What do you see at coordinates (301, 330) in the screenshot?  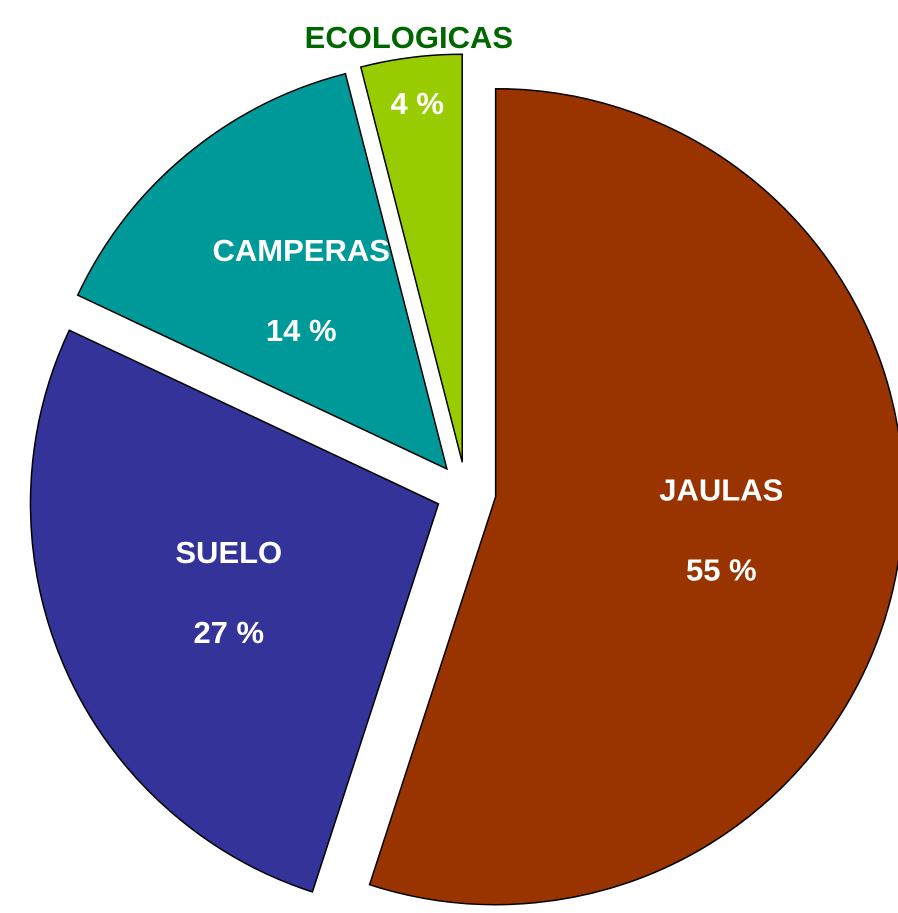 I see `slice-value-label: 14 %` at bounding box center [301, 330].